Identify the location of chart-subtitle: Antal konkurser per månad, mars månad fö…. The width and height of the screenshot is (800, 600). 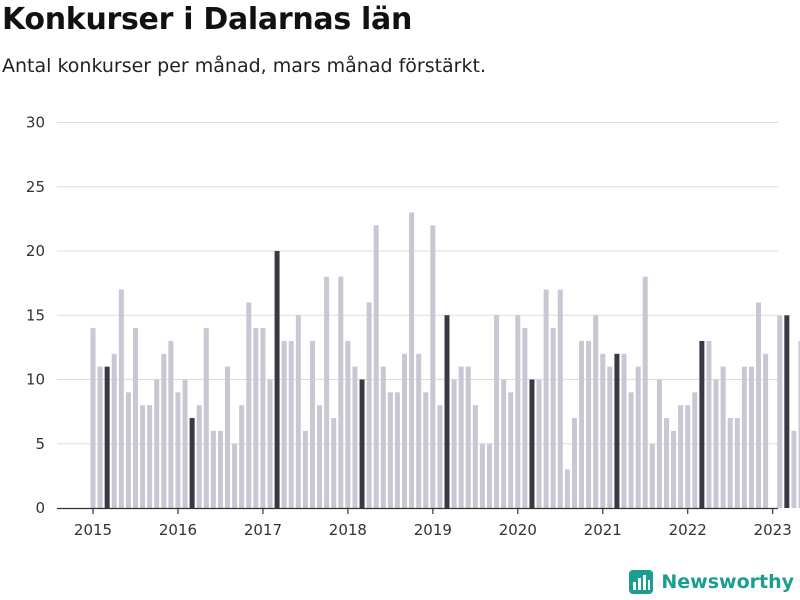
(244, 66).